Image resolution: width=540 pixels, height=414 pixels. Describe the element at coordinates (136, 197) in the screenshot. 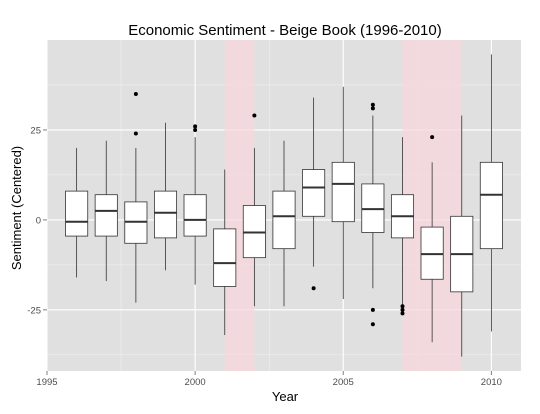

I see `box-1998` at that location.